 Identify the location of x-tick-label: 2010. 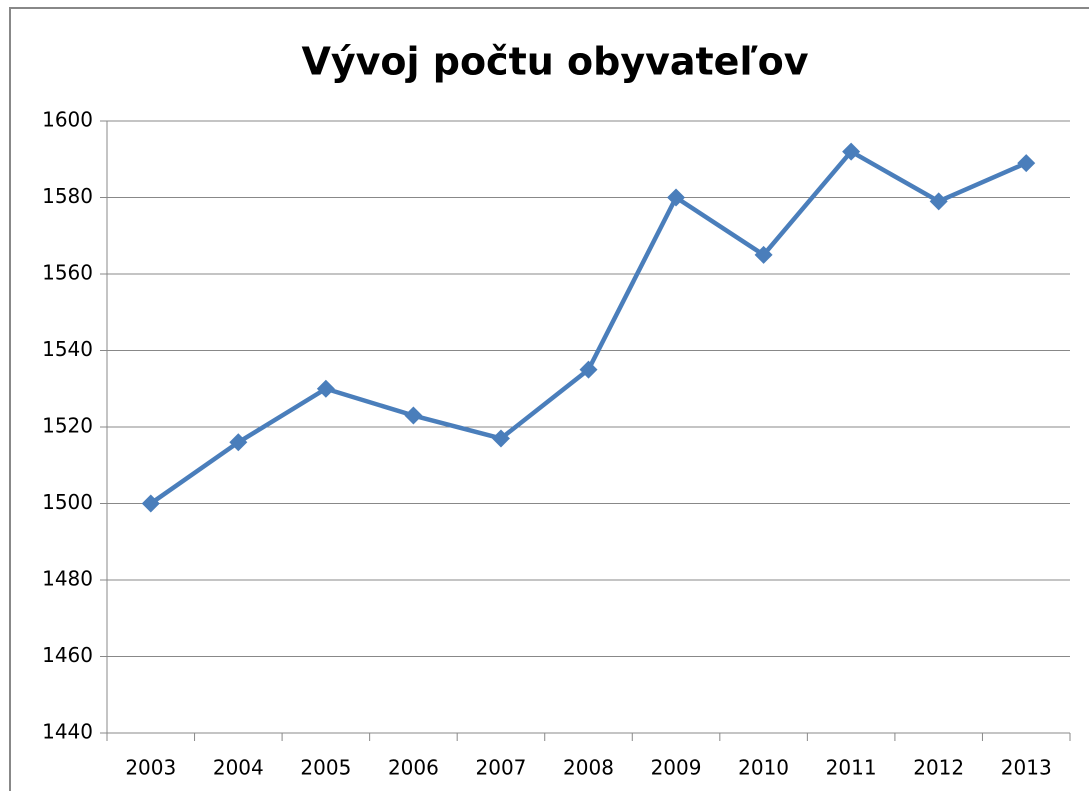
(763, 768).